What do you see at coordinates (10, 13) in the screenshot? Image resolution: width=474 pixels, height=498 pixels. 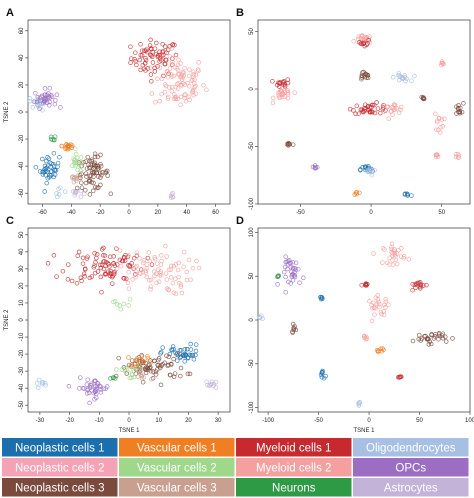 I see `panel-letter: A` at bounding box center [10, 13].